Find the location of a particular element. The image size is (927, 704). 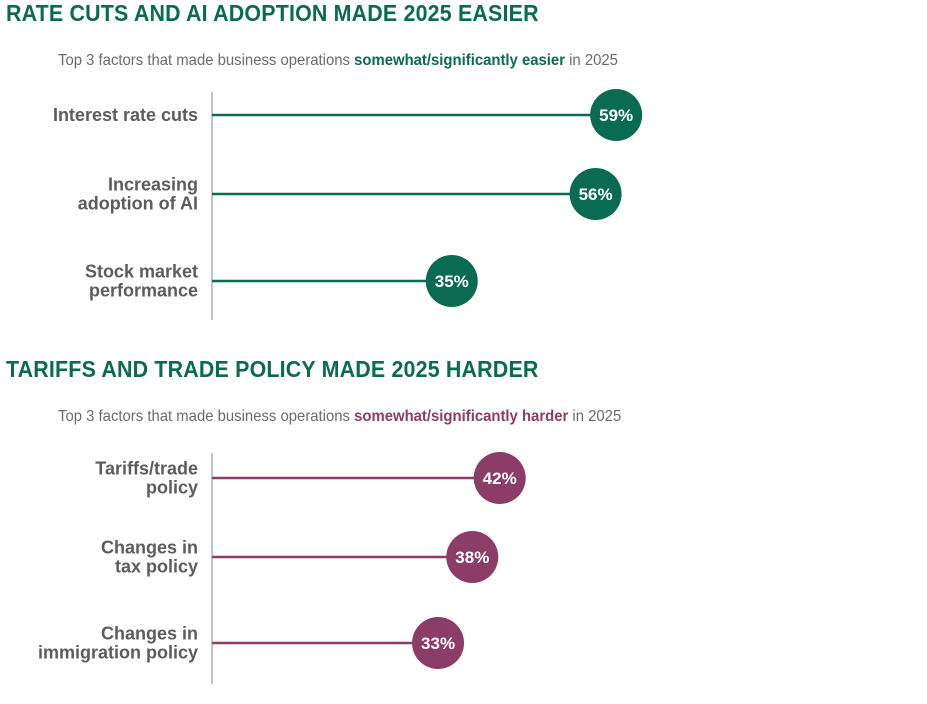

value-label: 38% is located at coordinates (472, 557).